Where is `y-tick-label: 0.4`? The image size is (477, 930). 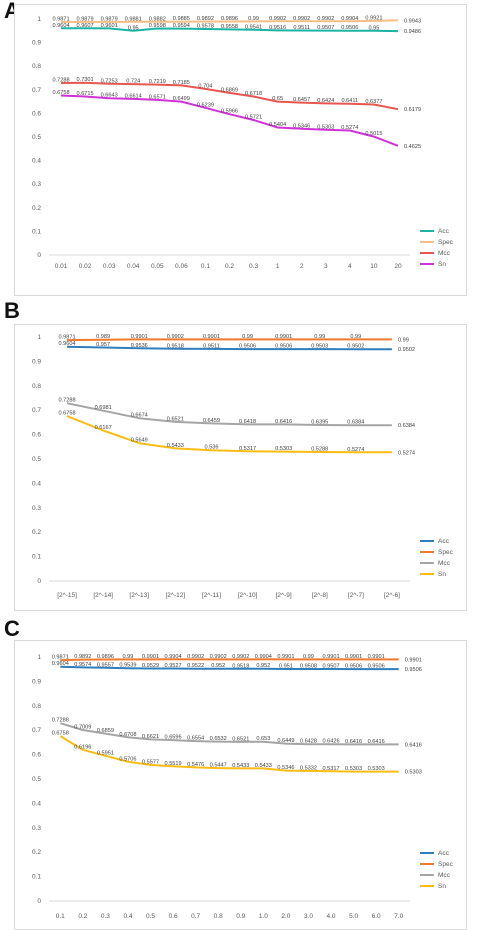 y-tick-label: 0.4 is located at coordinates (36, 803).